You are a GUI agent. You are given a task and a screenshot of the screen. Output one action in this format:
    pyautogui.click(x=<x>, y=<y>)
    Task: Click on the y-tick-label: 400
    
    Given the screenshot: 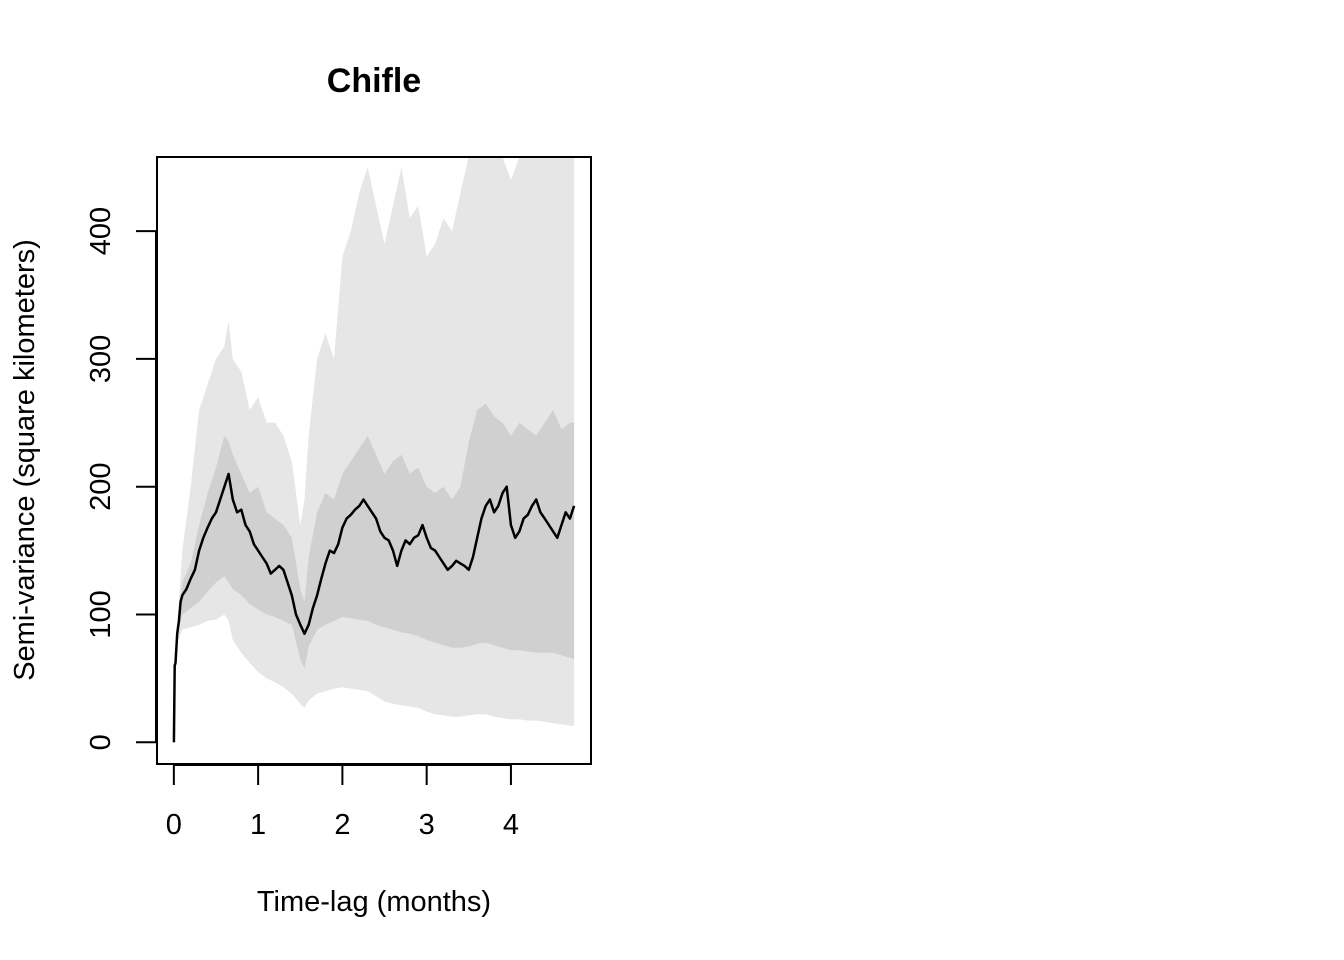 What is the action you would take?
    pyautogui.click(x=101, y=231)
    